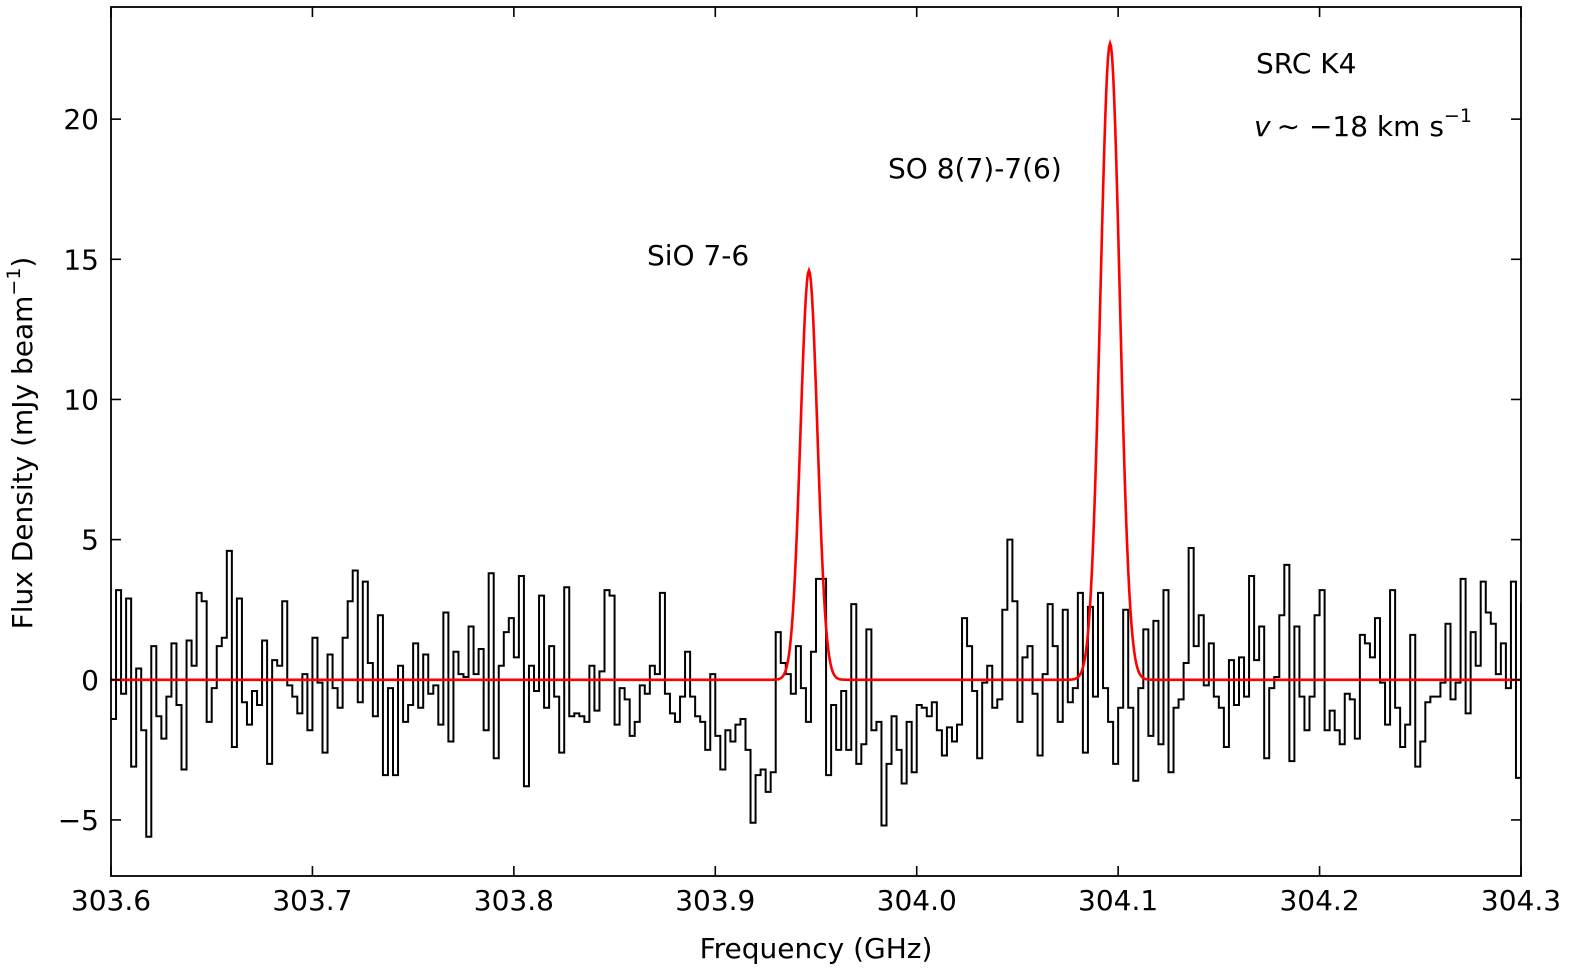  I want to click on y-tick-label: 5, so click(90, 540).